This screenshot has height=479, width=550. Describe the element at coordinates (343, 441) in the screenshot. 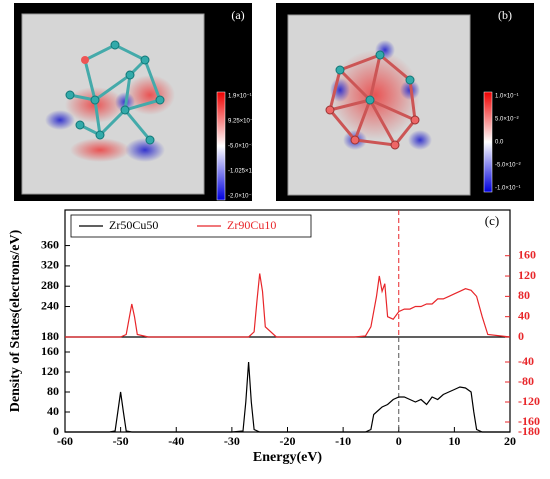

I see `x-tick-label: -10` at that location.